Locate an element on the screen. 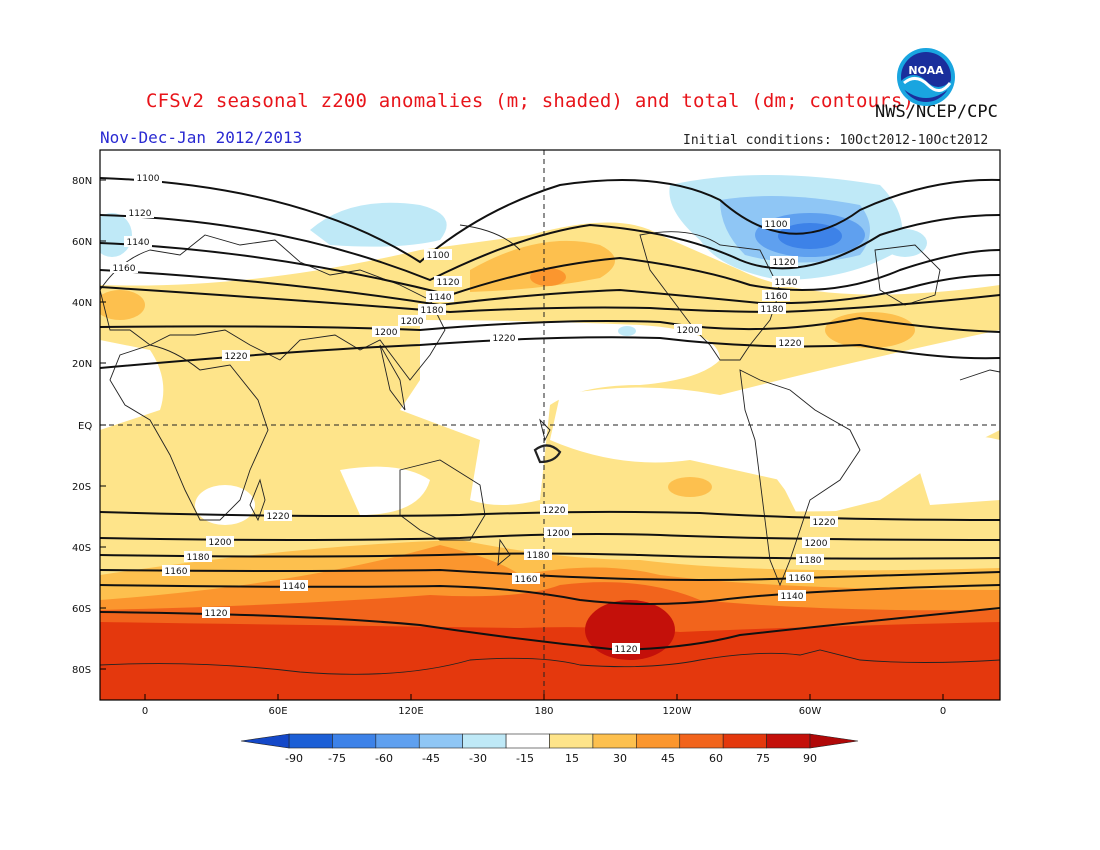 This screenshot has width=1100, height=850. lat-tick-label: 20S is located at coordinates (81, 487).